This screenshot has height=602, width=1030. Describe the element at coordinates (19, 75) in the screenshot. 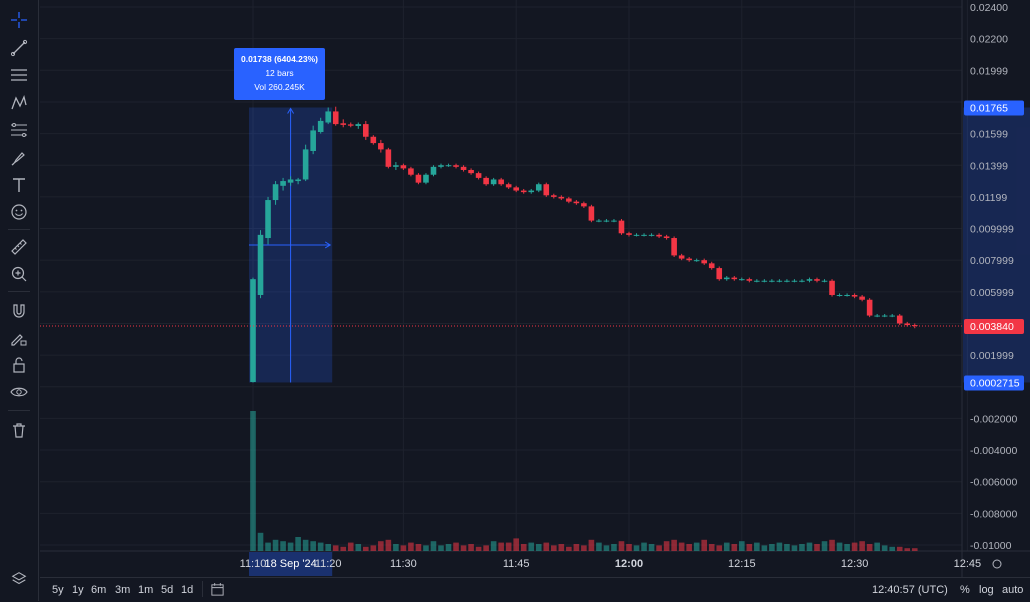

I see `horizontal-lines-icon` at that location.